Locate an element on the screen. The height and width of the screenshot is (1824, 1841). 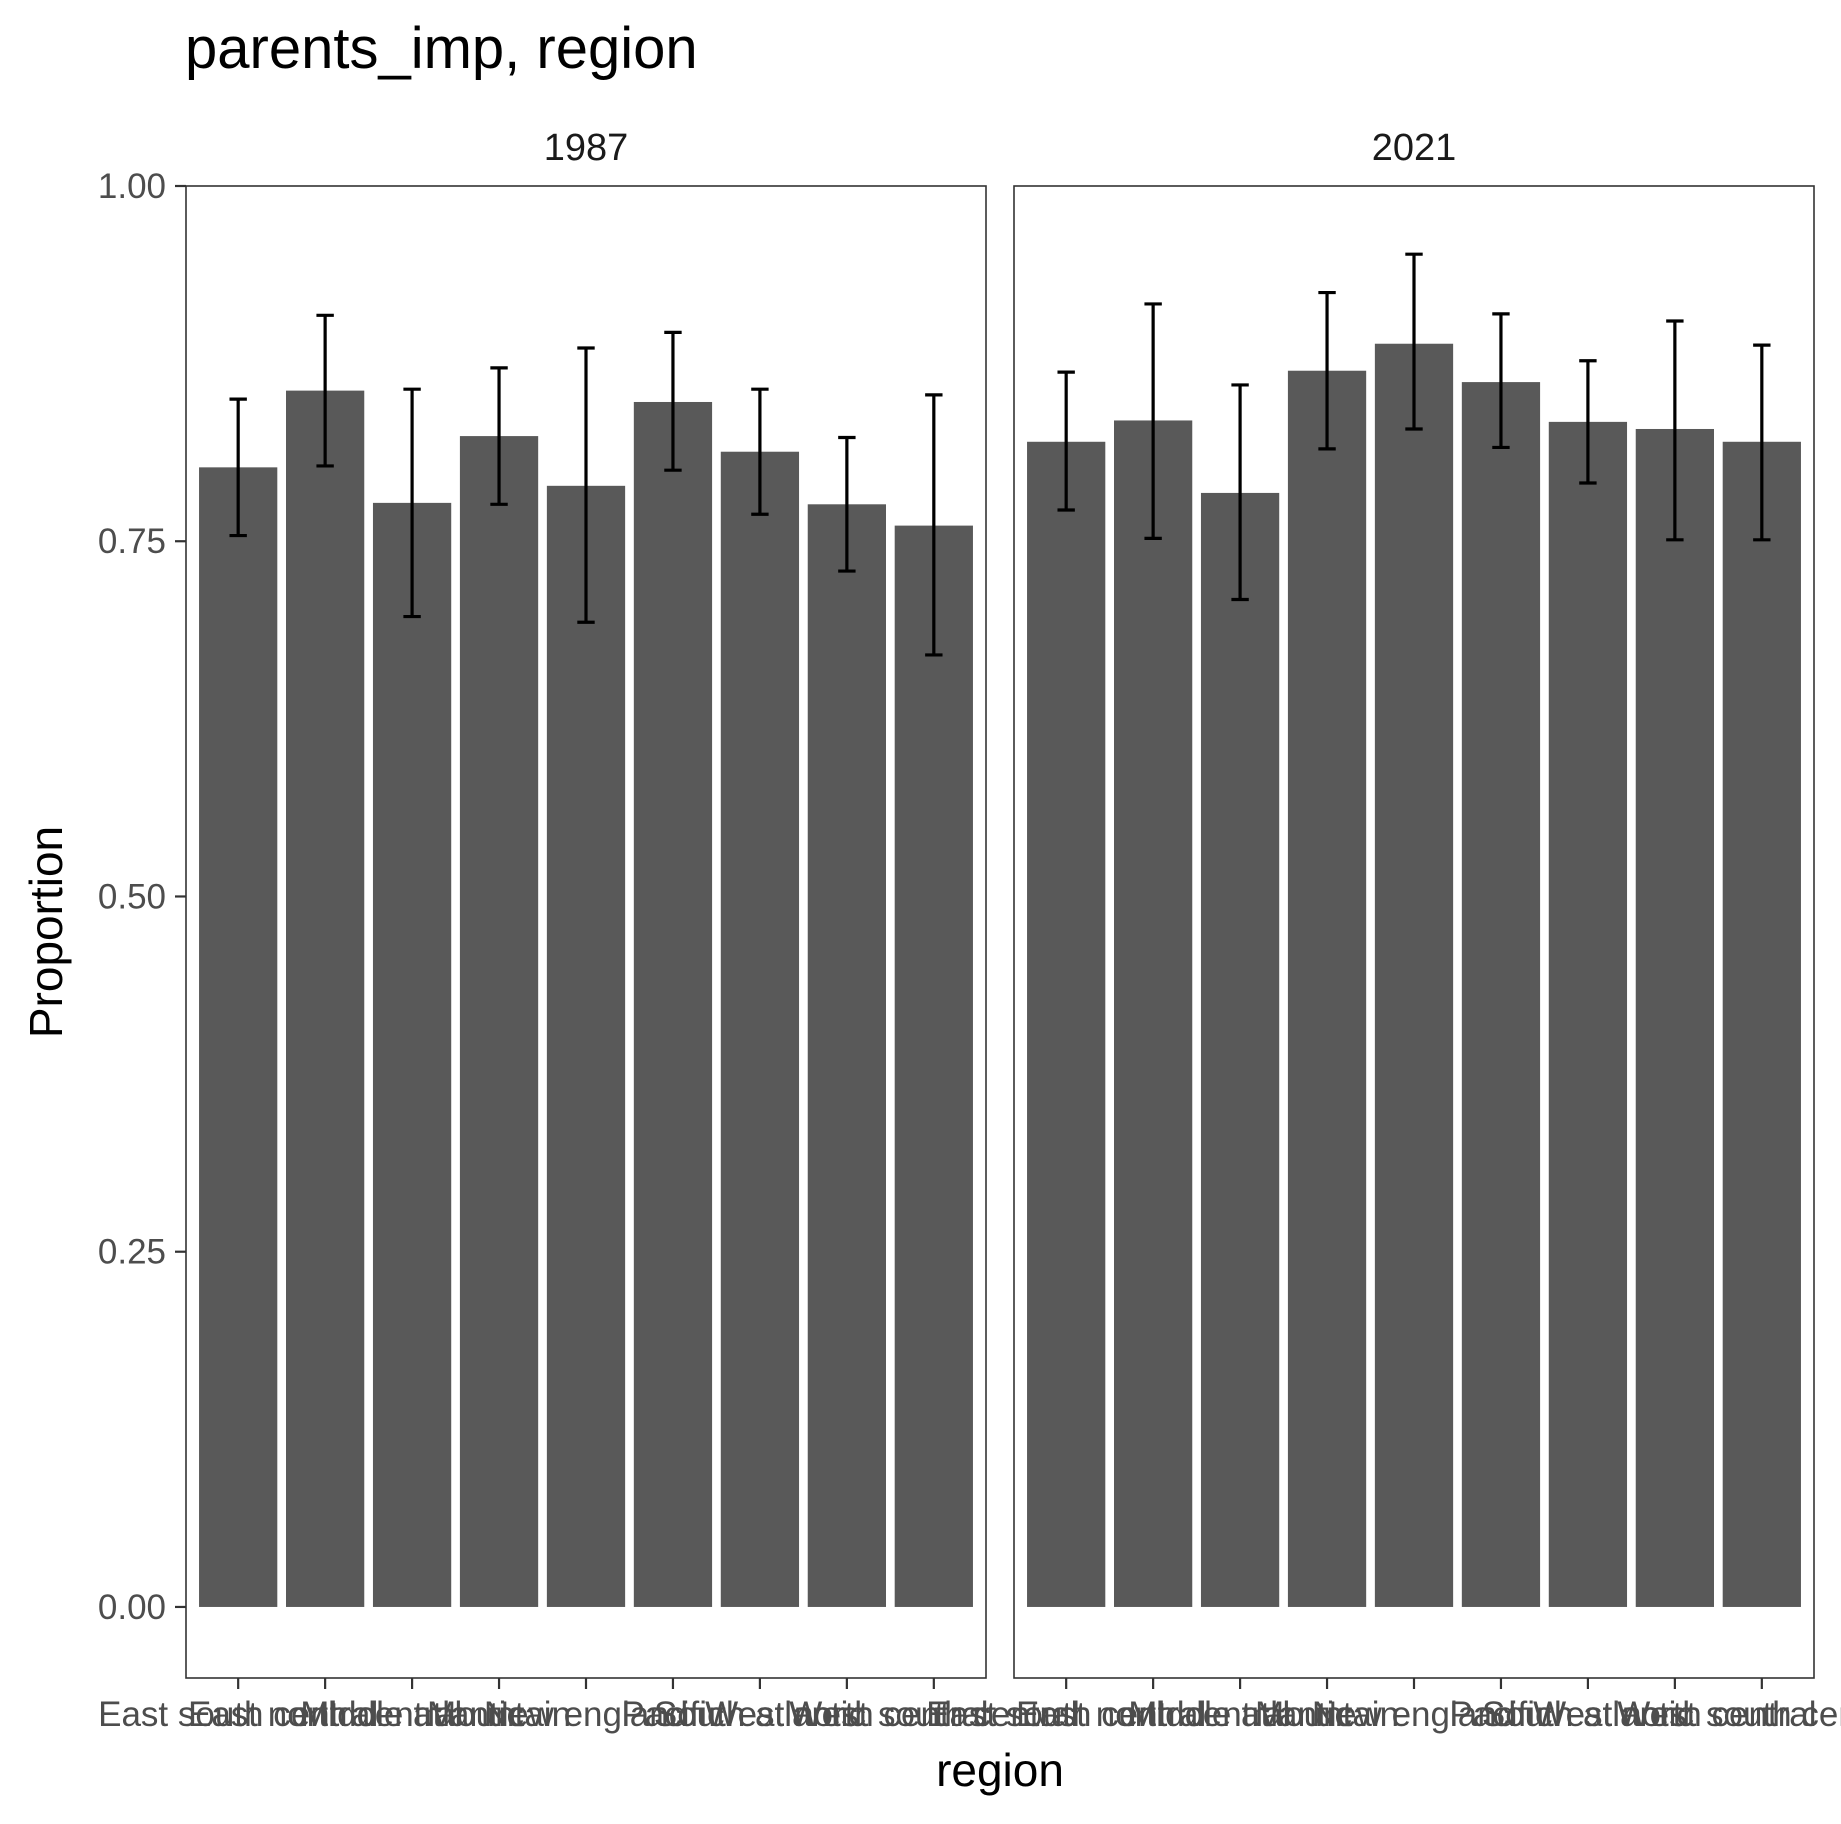
panel-strip-label: 1987 is located at coordinates (586, 148).